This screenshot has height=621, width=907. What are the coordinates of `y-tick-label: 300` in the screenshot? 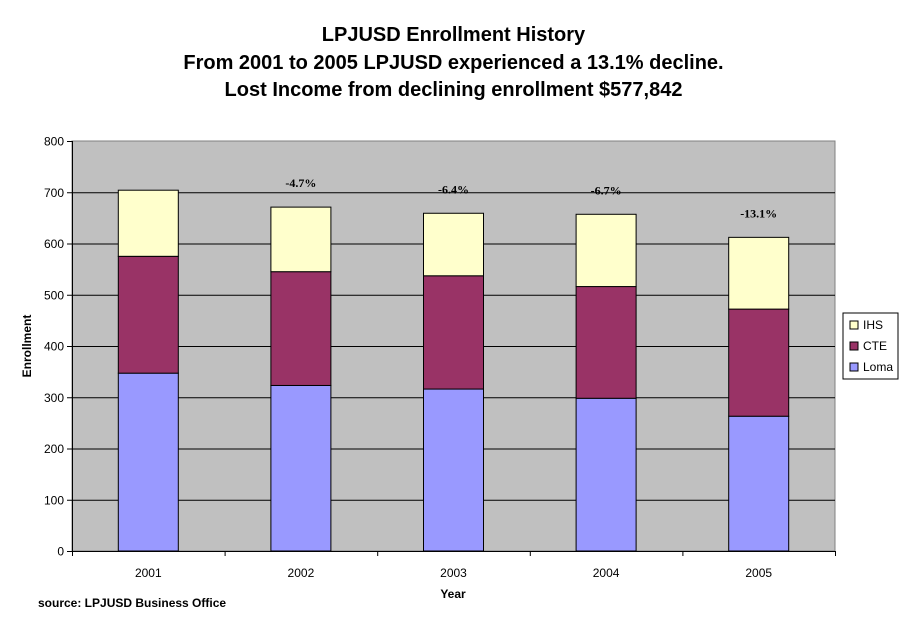 It's located at (54, 398).